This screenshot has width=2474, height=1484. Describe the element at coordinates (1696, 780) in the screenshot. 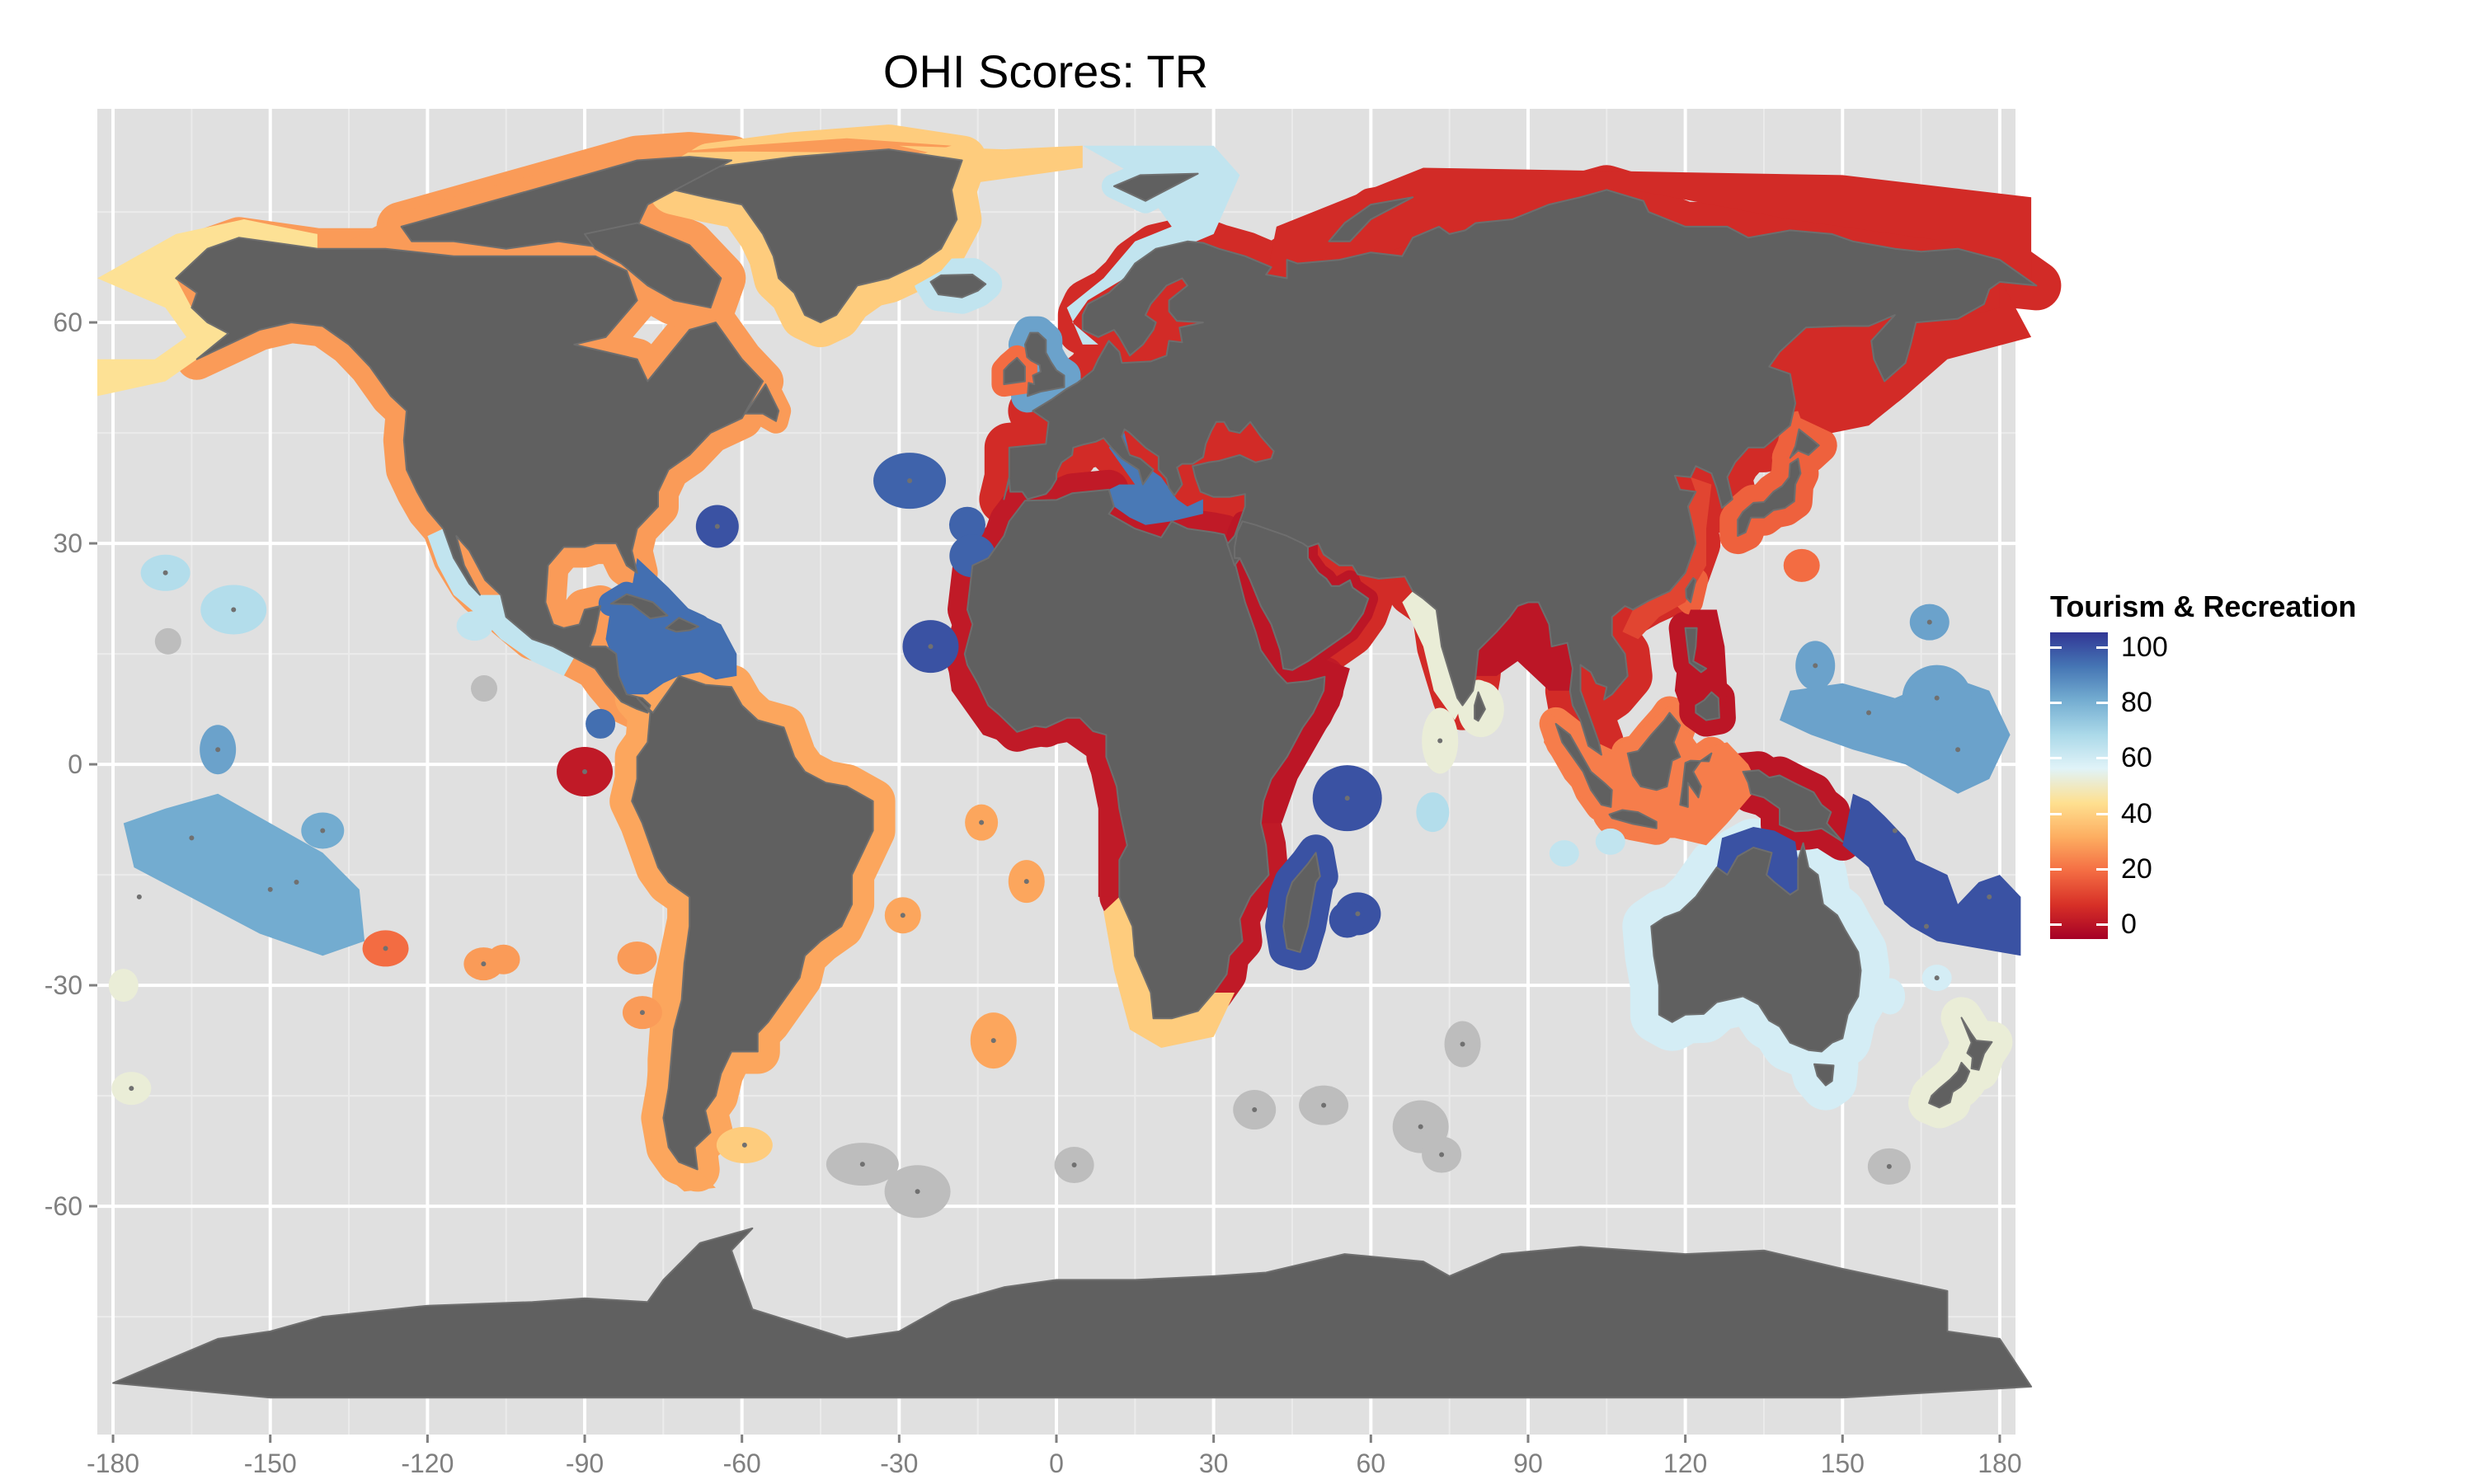

I see `land-sulawesi` at that location.